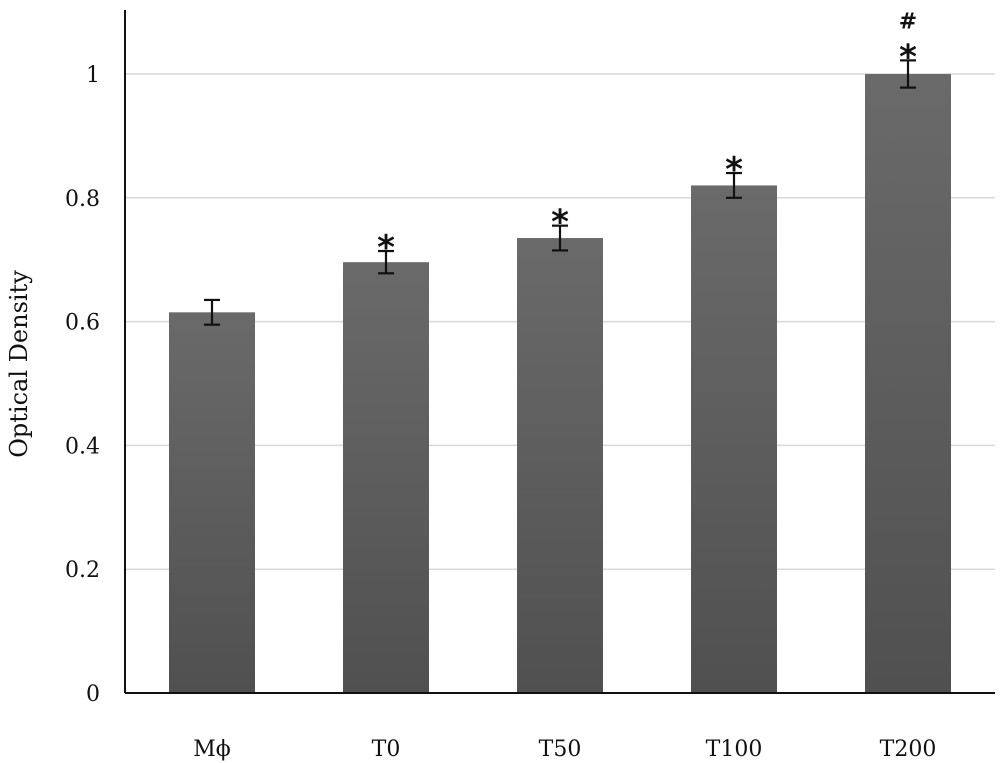 This screenshot has width=1000, height=763. I want to click on y-axis-title: Optical Density, so click(19, 364).